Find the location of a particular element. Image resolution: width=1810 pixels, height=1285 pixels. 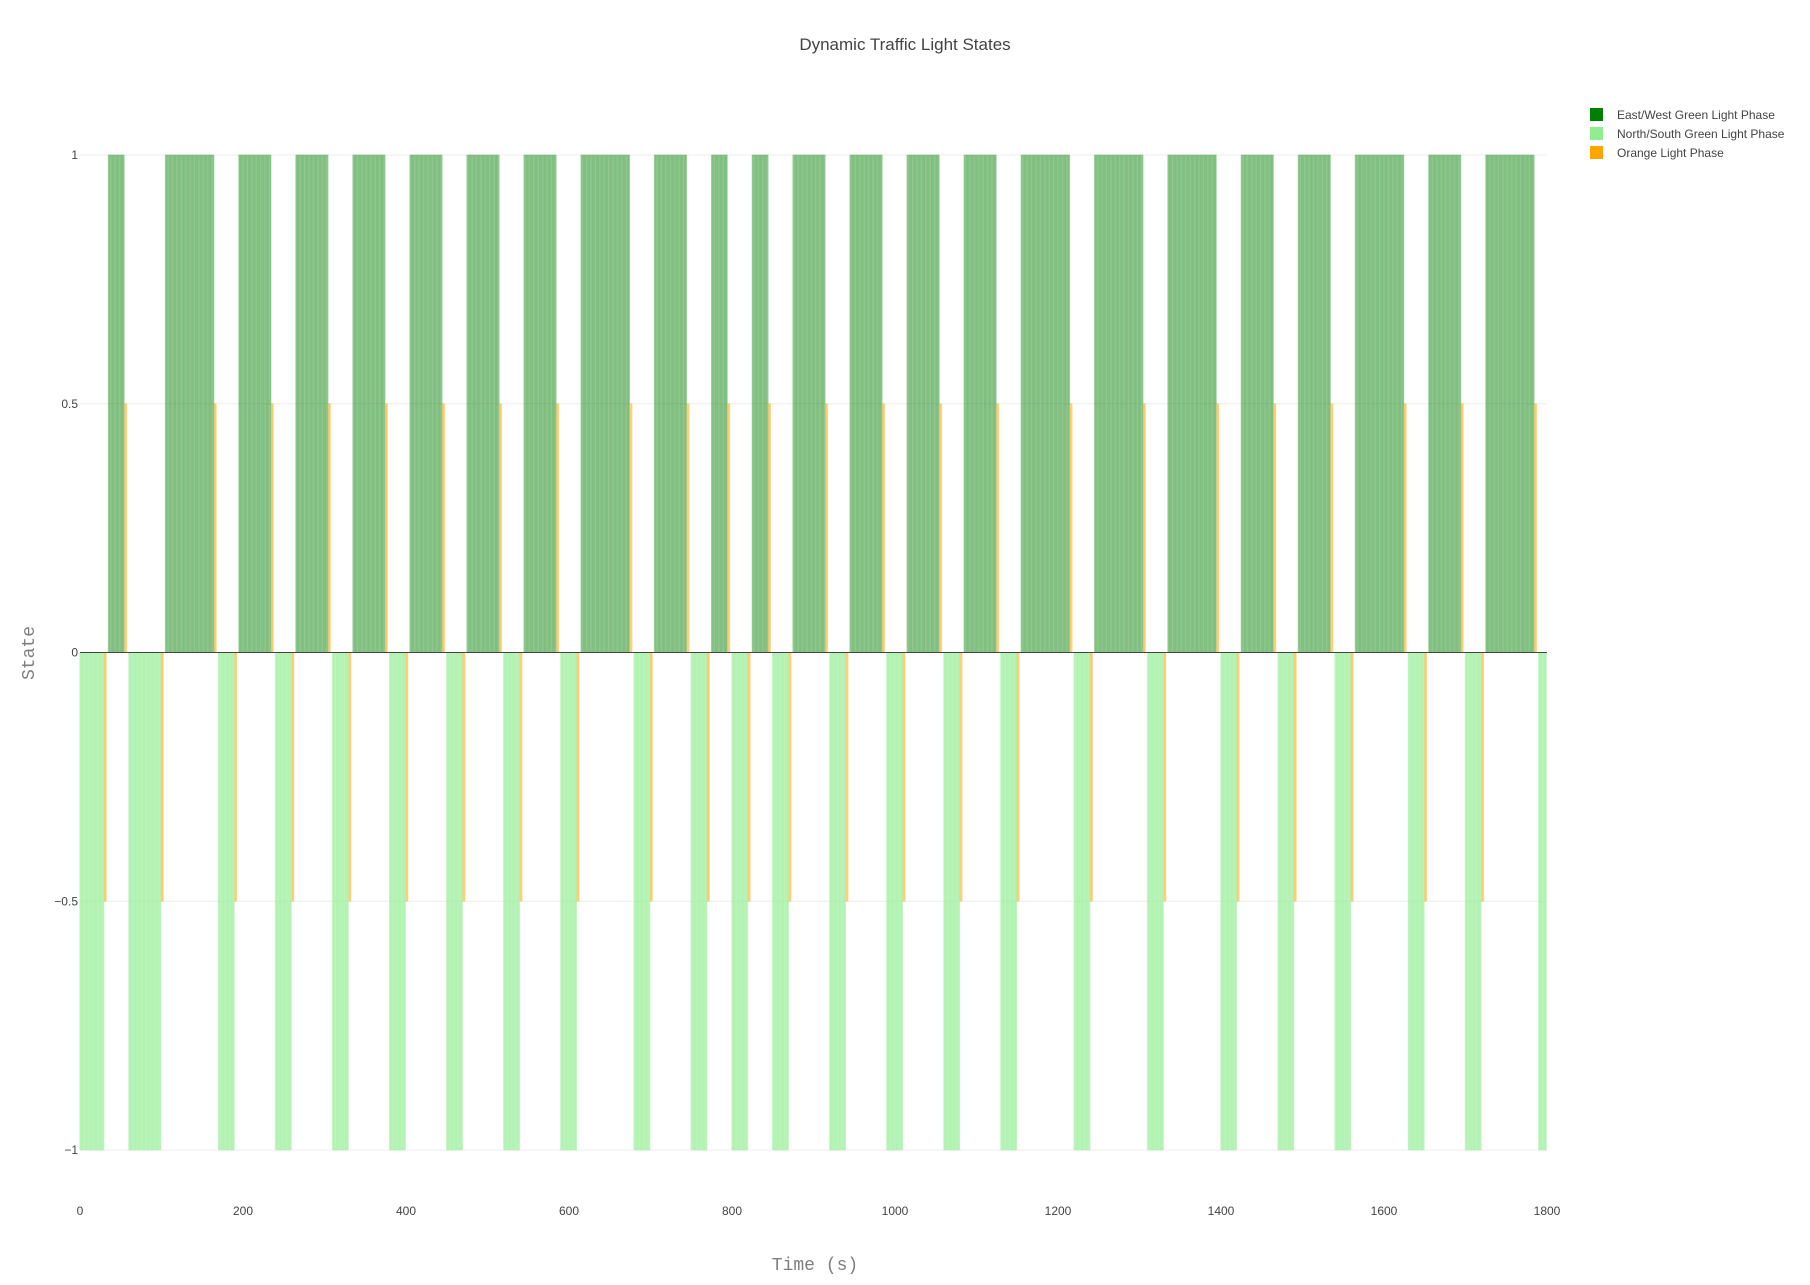

legend-item: East/West Green Light Phase is located at coordinates (1682, 115).